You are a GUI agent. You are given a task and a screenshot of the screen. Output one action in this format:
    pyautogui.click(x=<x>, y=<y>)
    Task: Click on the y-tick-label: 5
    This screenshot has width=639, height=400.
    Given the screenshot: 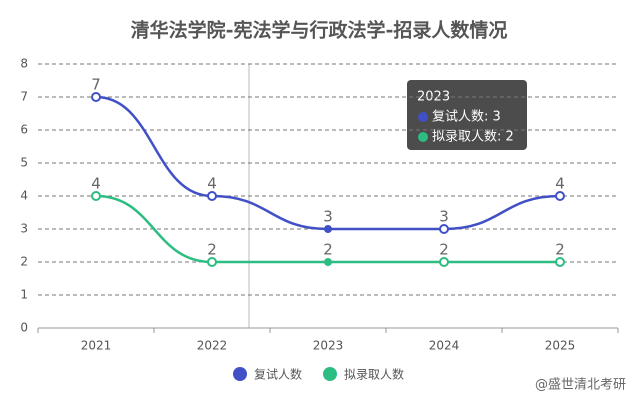 What is the action you would take?
    pyautogui.click(x=24, y=163)
    